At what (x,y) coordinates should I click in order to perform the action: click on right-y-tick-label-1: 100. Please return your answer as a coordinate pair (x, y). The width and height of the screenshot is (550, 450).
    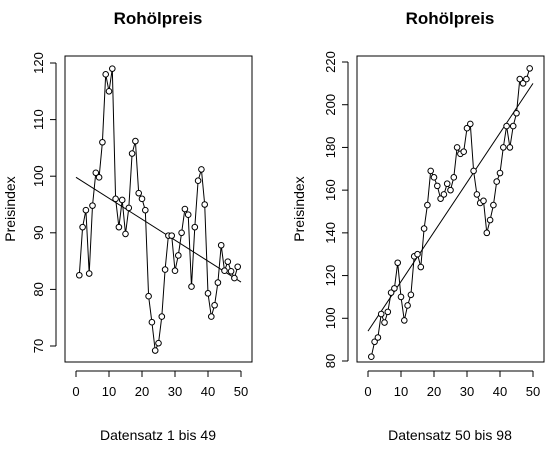
    Looking at the image, I should click on (330, 318).